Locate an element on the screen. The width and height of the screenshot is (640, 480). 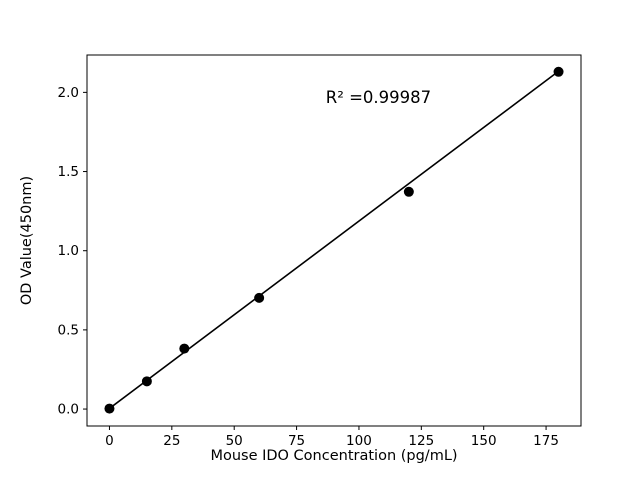
x-tick-label: 100 is located at coordinates (359, 441).